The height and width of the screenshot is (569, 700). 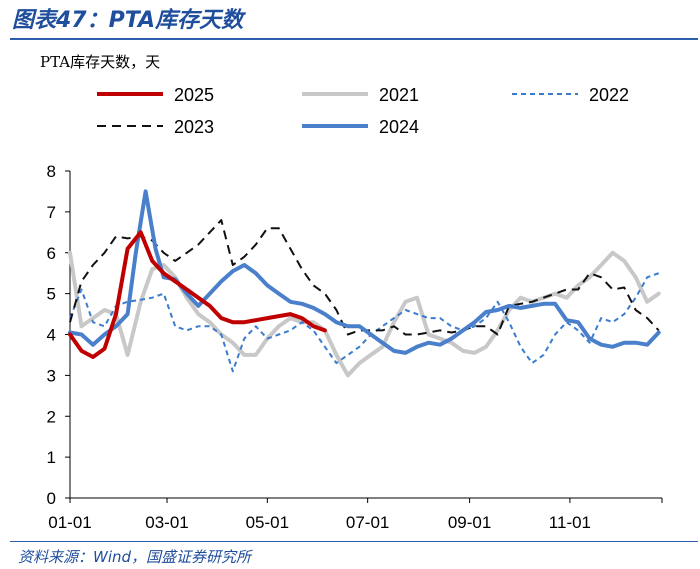 What do you see at coordinates (197, 294) in the screenshot?
I see `series-line-2025` at bounding box center [197, 294].